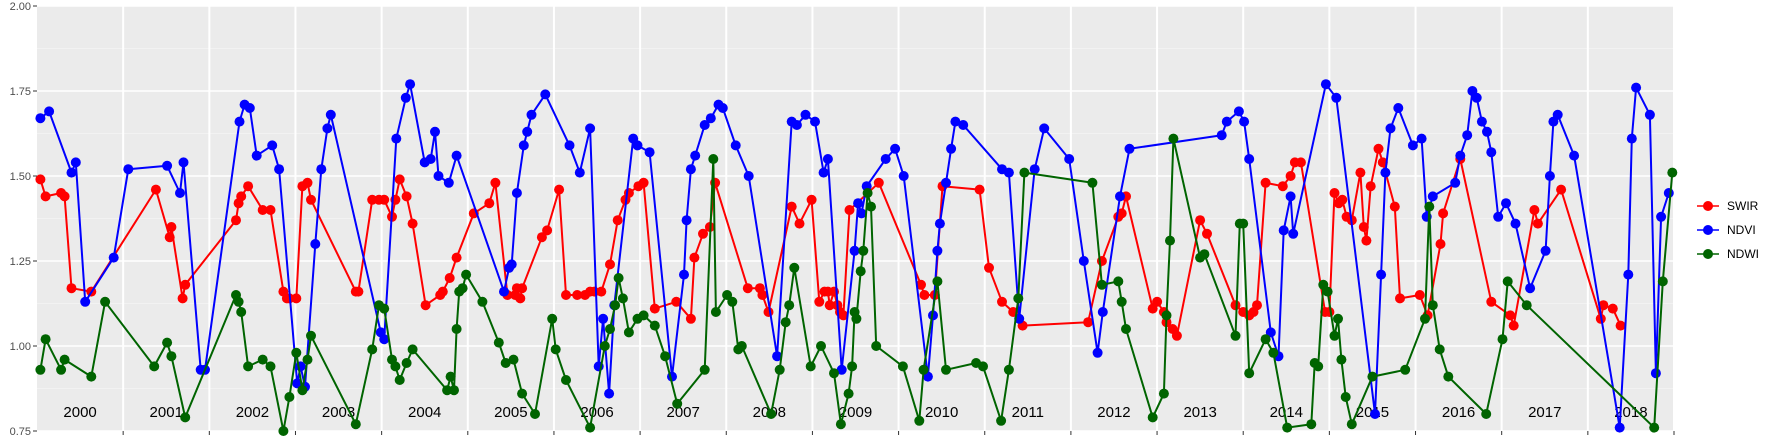  Describe the element at coordinates (510, 412) in the screenshot. I see `year-label: 2005` at that location.